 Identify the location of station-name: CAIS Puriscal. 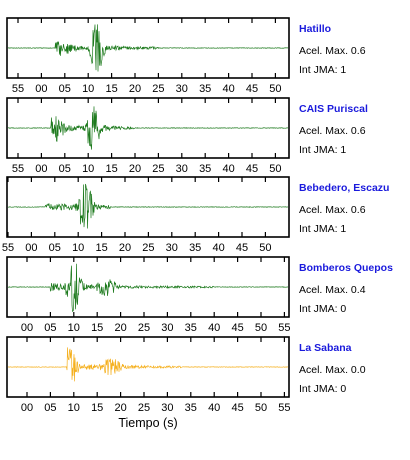
(333, 109).